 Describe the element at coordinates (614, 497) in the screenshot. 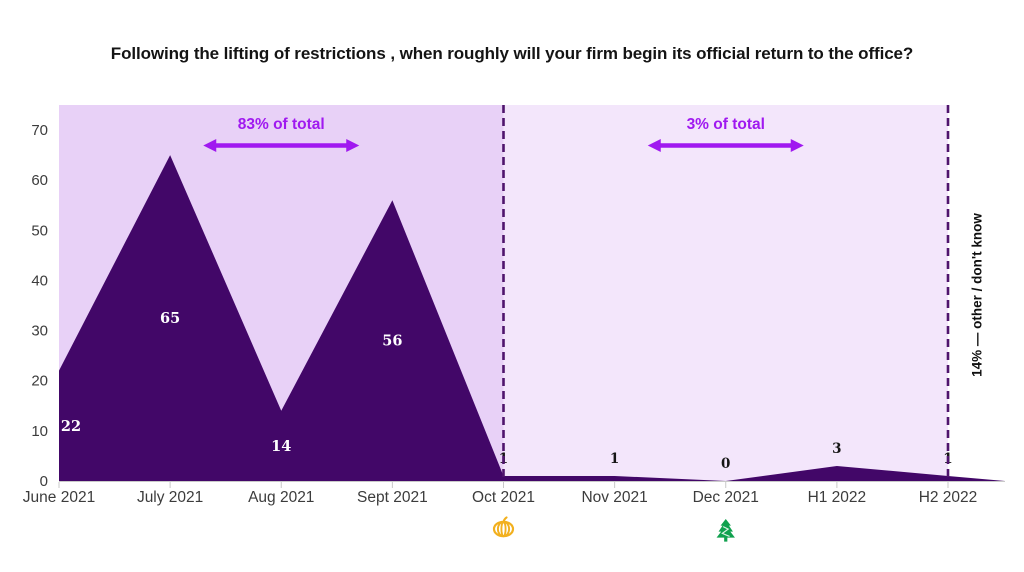

I see `x-axis-label: Nov 2021` at that location.